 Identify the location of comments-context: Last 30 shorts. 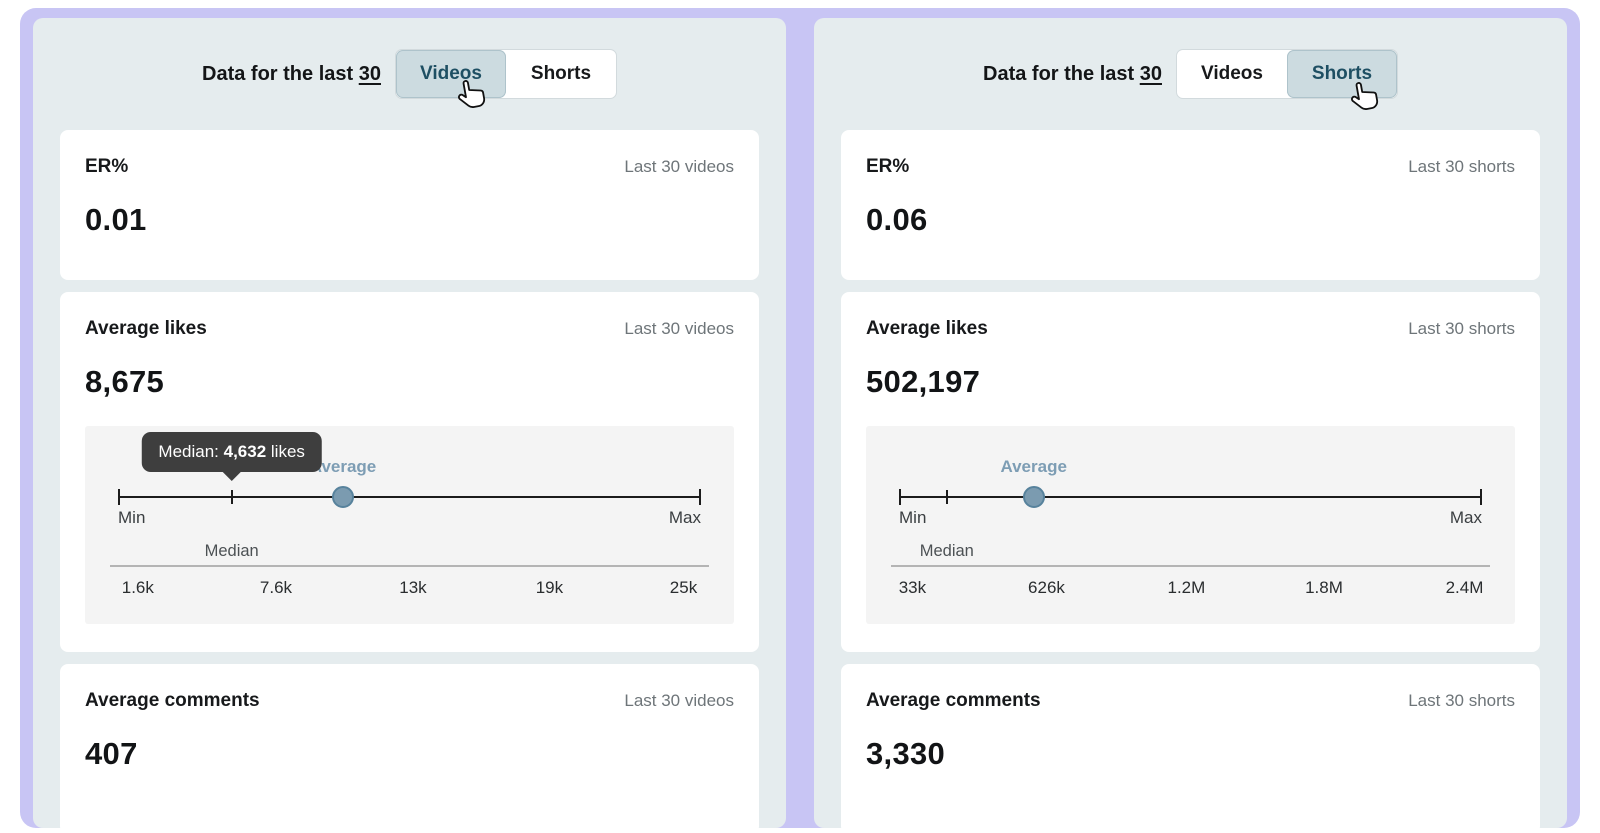
(1461, 700).